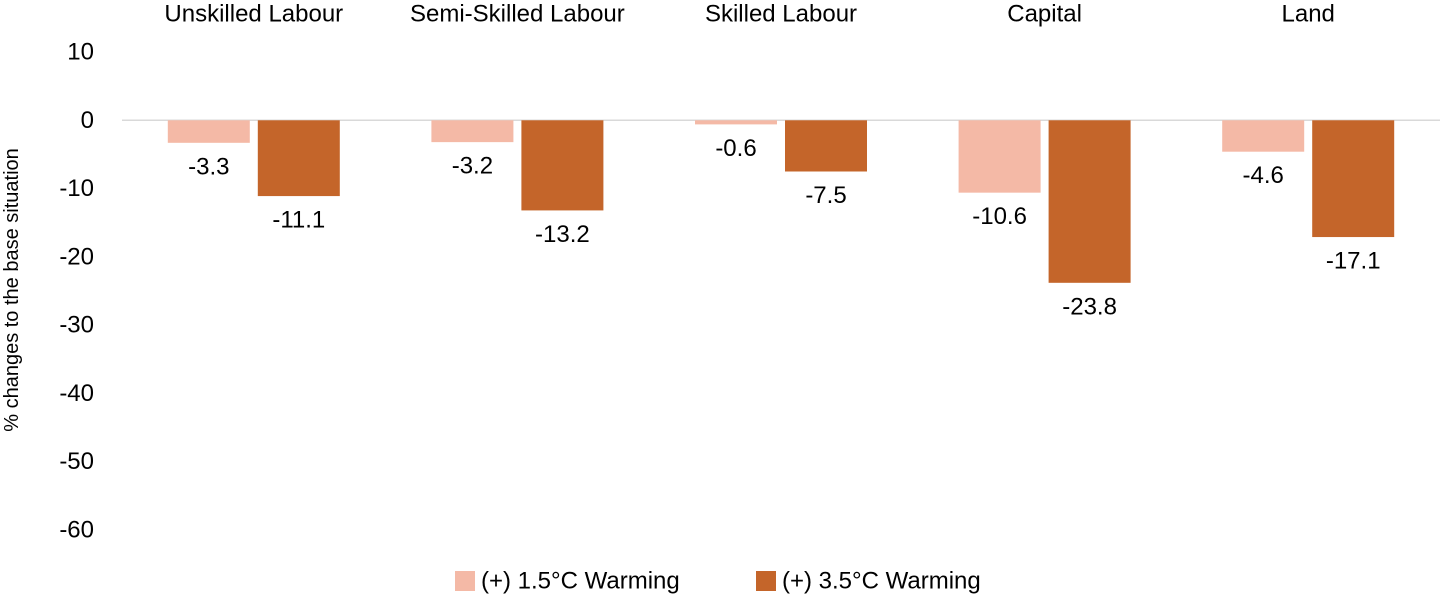 The width and height of the screenshot is (1446, 601). What do you see at coordinates (881, 581) in the screenshot?
I see `legend-label: (+) 3.5°C Warming` at bounding box center [881, 581].